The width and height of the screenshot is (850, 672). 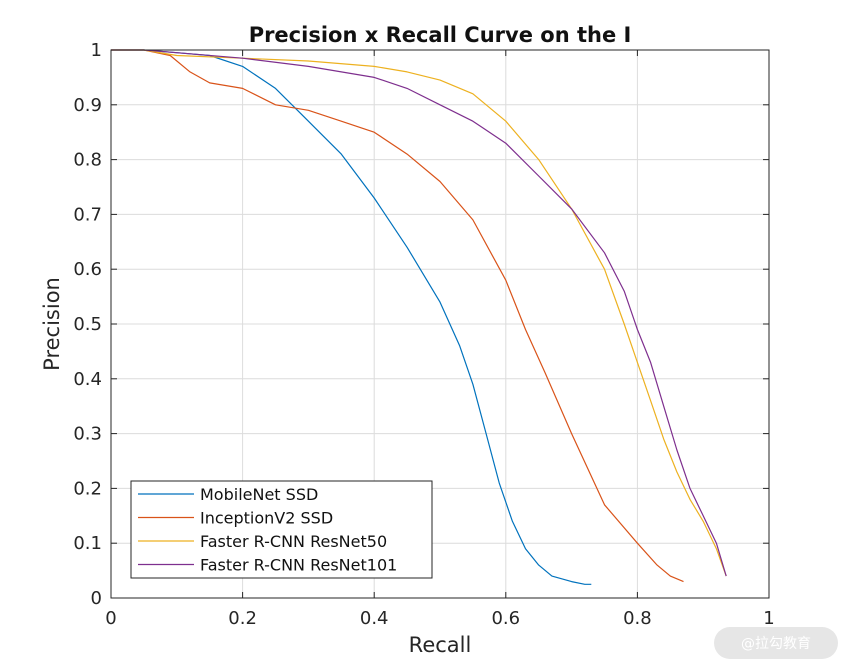 I want to click on watermark: @拉勾教育, so click(x=776, y=643).